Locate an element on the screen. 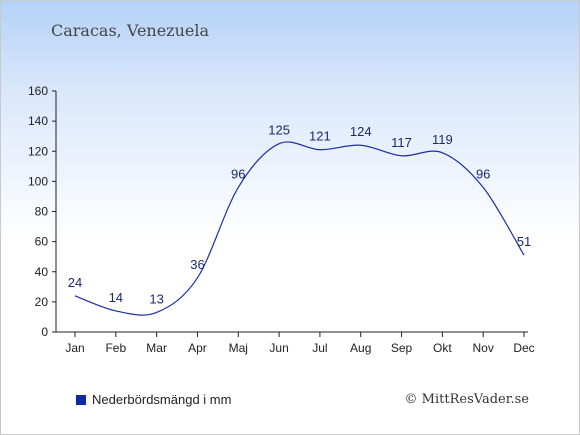  data-label: 36 is located at coordinates (197, 264).